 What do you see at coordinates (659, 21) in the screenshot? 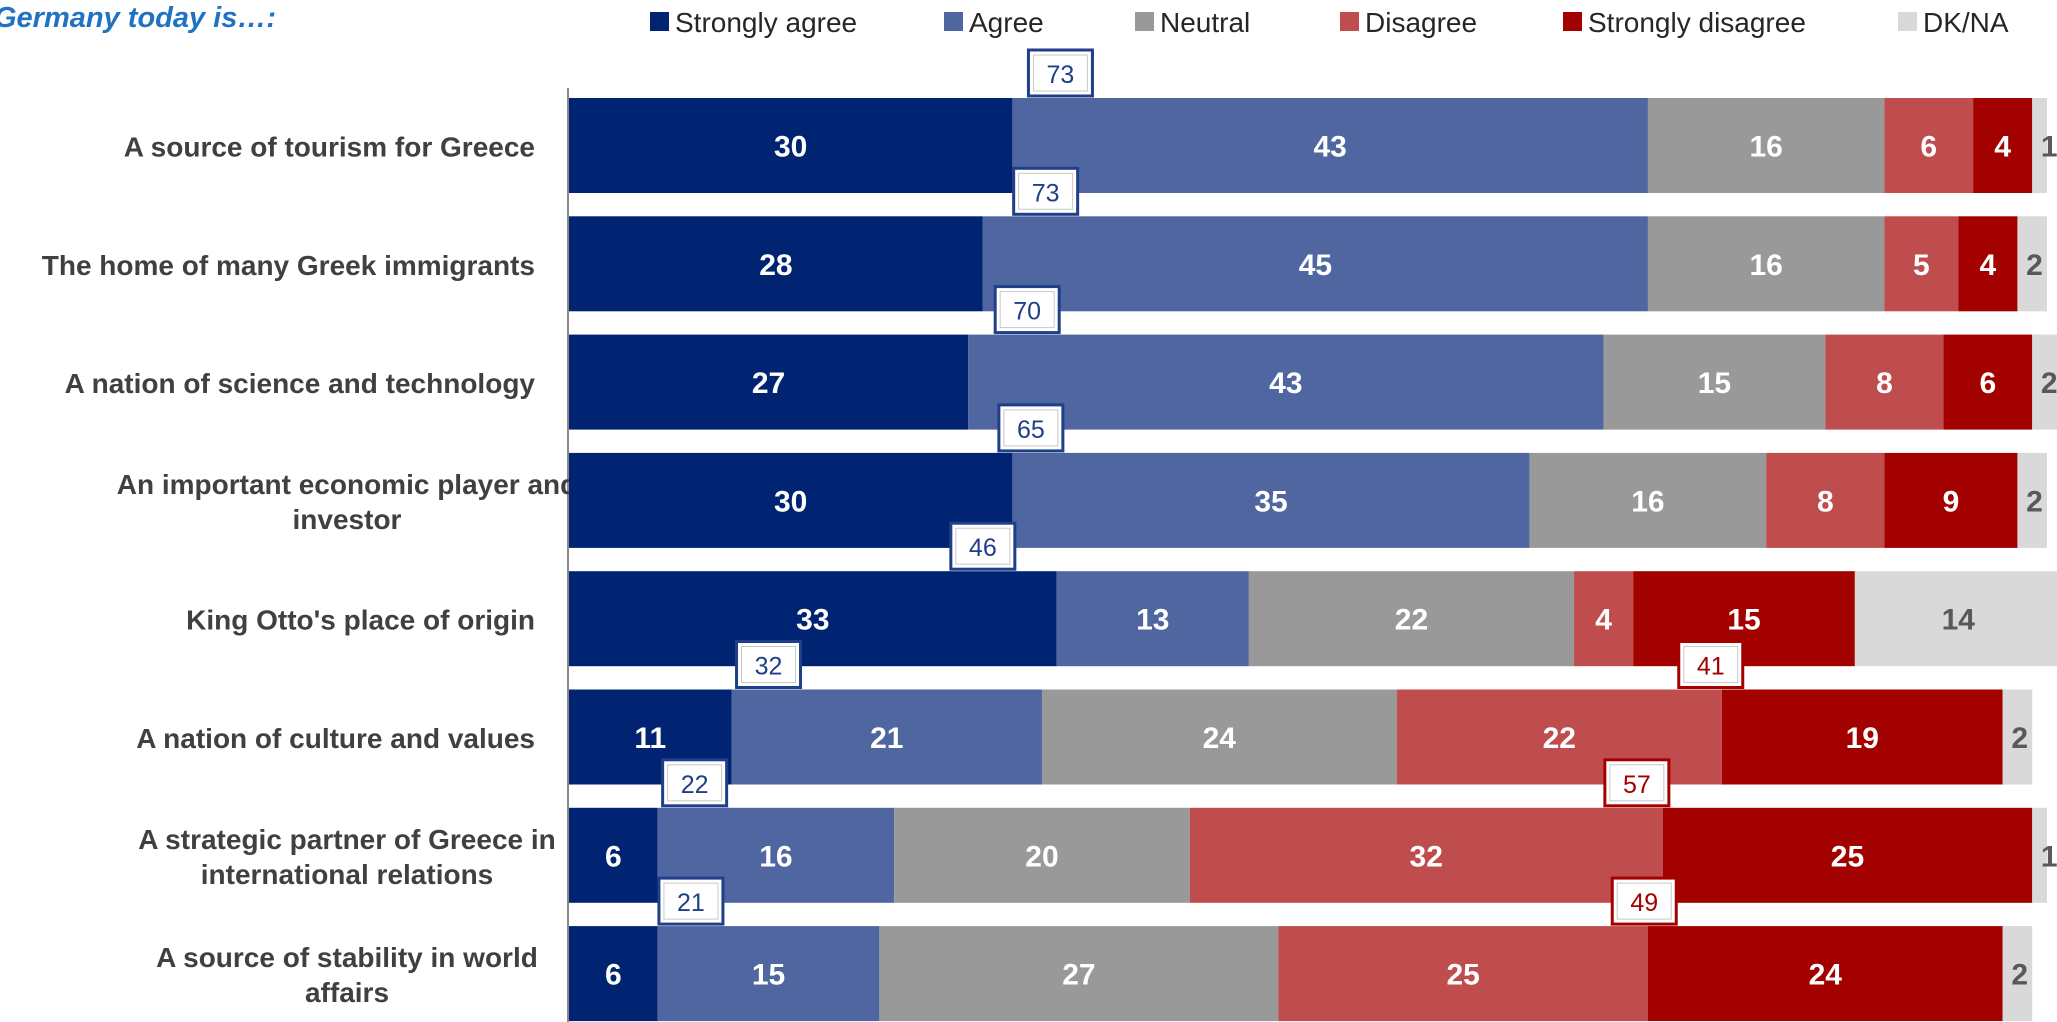
I see `legend-swatch-strongly-agree` at bounding box center [659, 21].